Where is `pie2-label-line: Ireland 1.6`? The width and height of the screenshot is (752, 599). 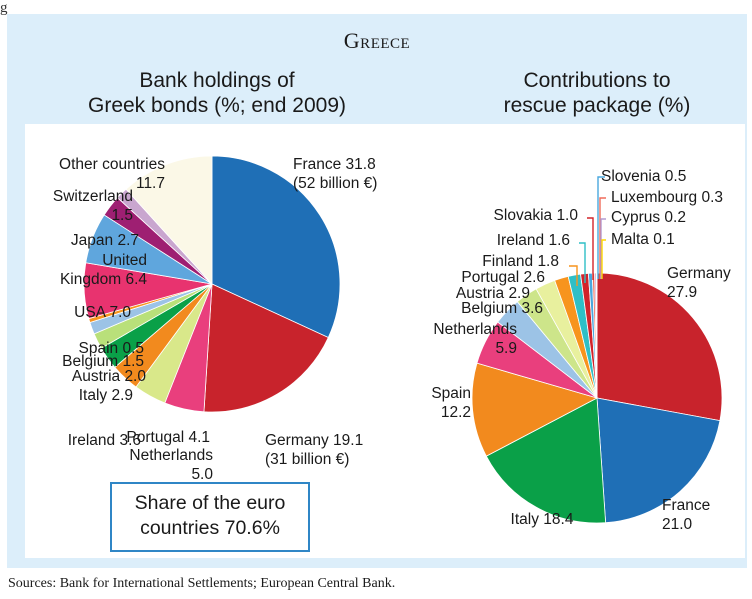 pie2-label-line: Ireland 1.6 is located at coordinates (533, 240).